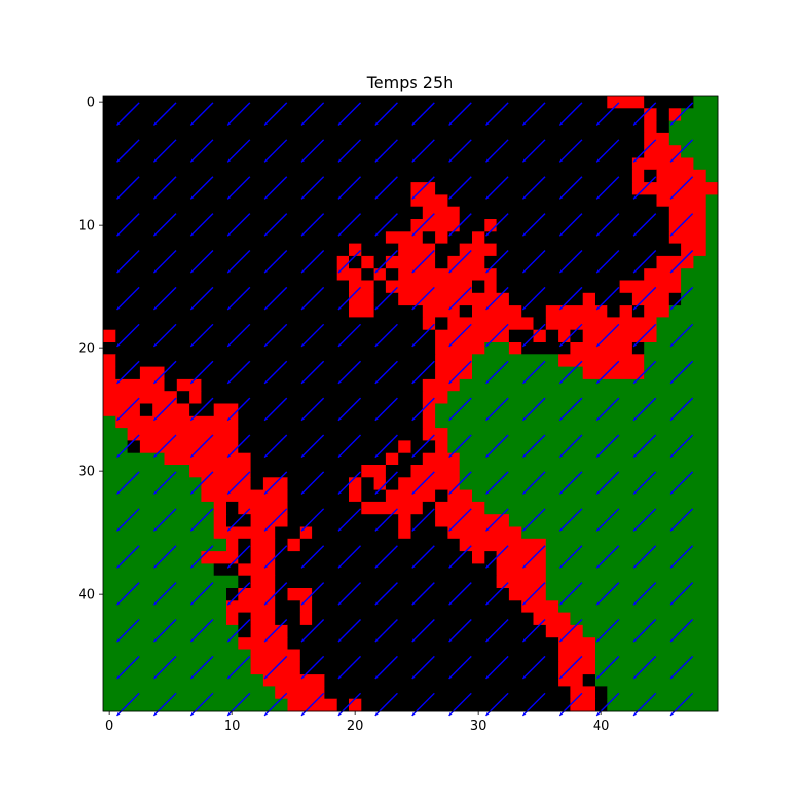 This screenshot has width=800, height=800. Describe the element at coordinates (601, 726) in the screenshot. I see `x-tick-label: 40` at that location.